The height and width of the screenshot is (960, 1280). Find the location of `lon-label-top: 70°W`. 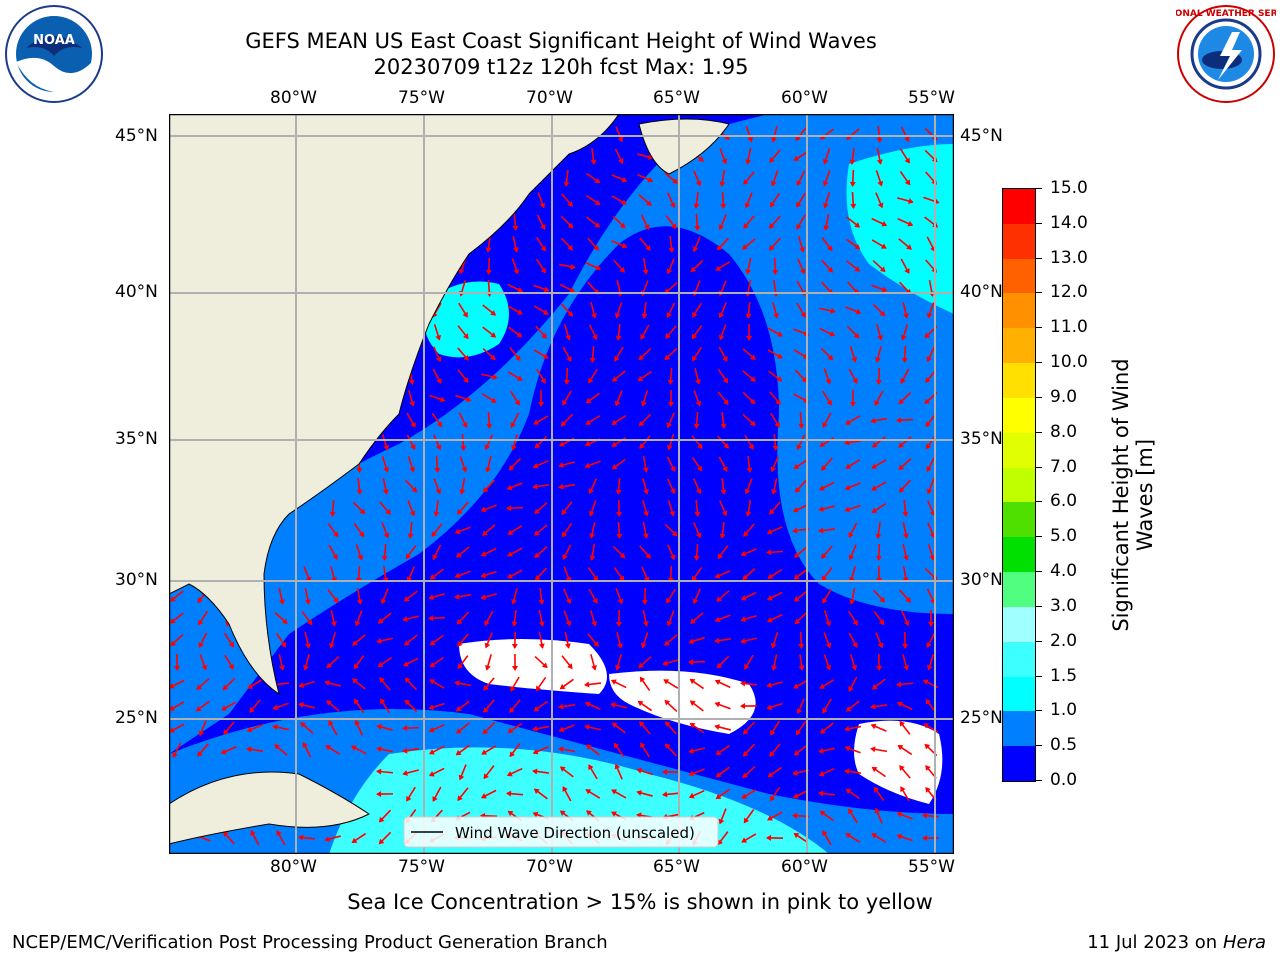

lon-label-top: 70°W is located at coordinates (549, 98).